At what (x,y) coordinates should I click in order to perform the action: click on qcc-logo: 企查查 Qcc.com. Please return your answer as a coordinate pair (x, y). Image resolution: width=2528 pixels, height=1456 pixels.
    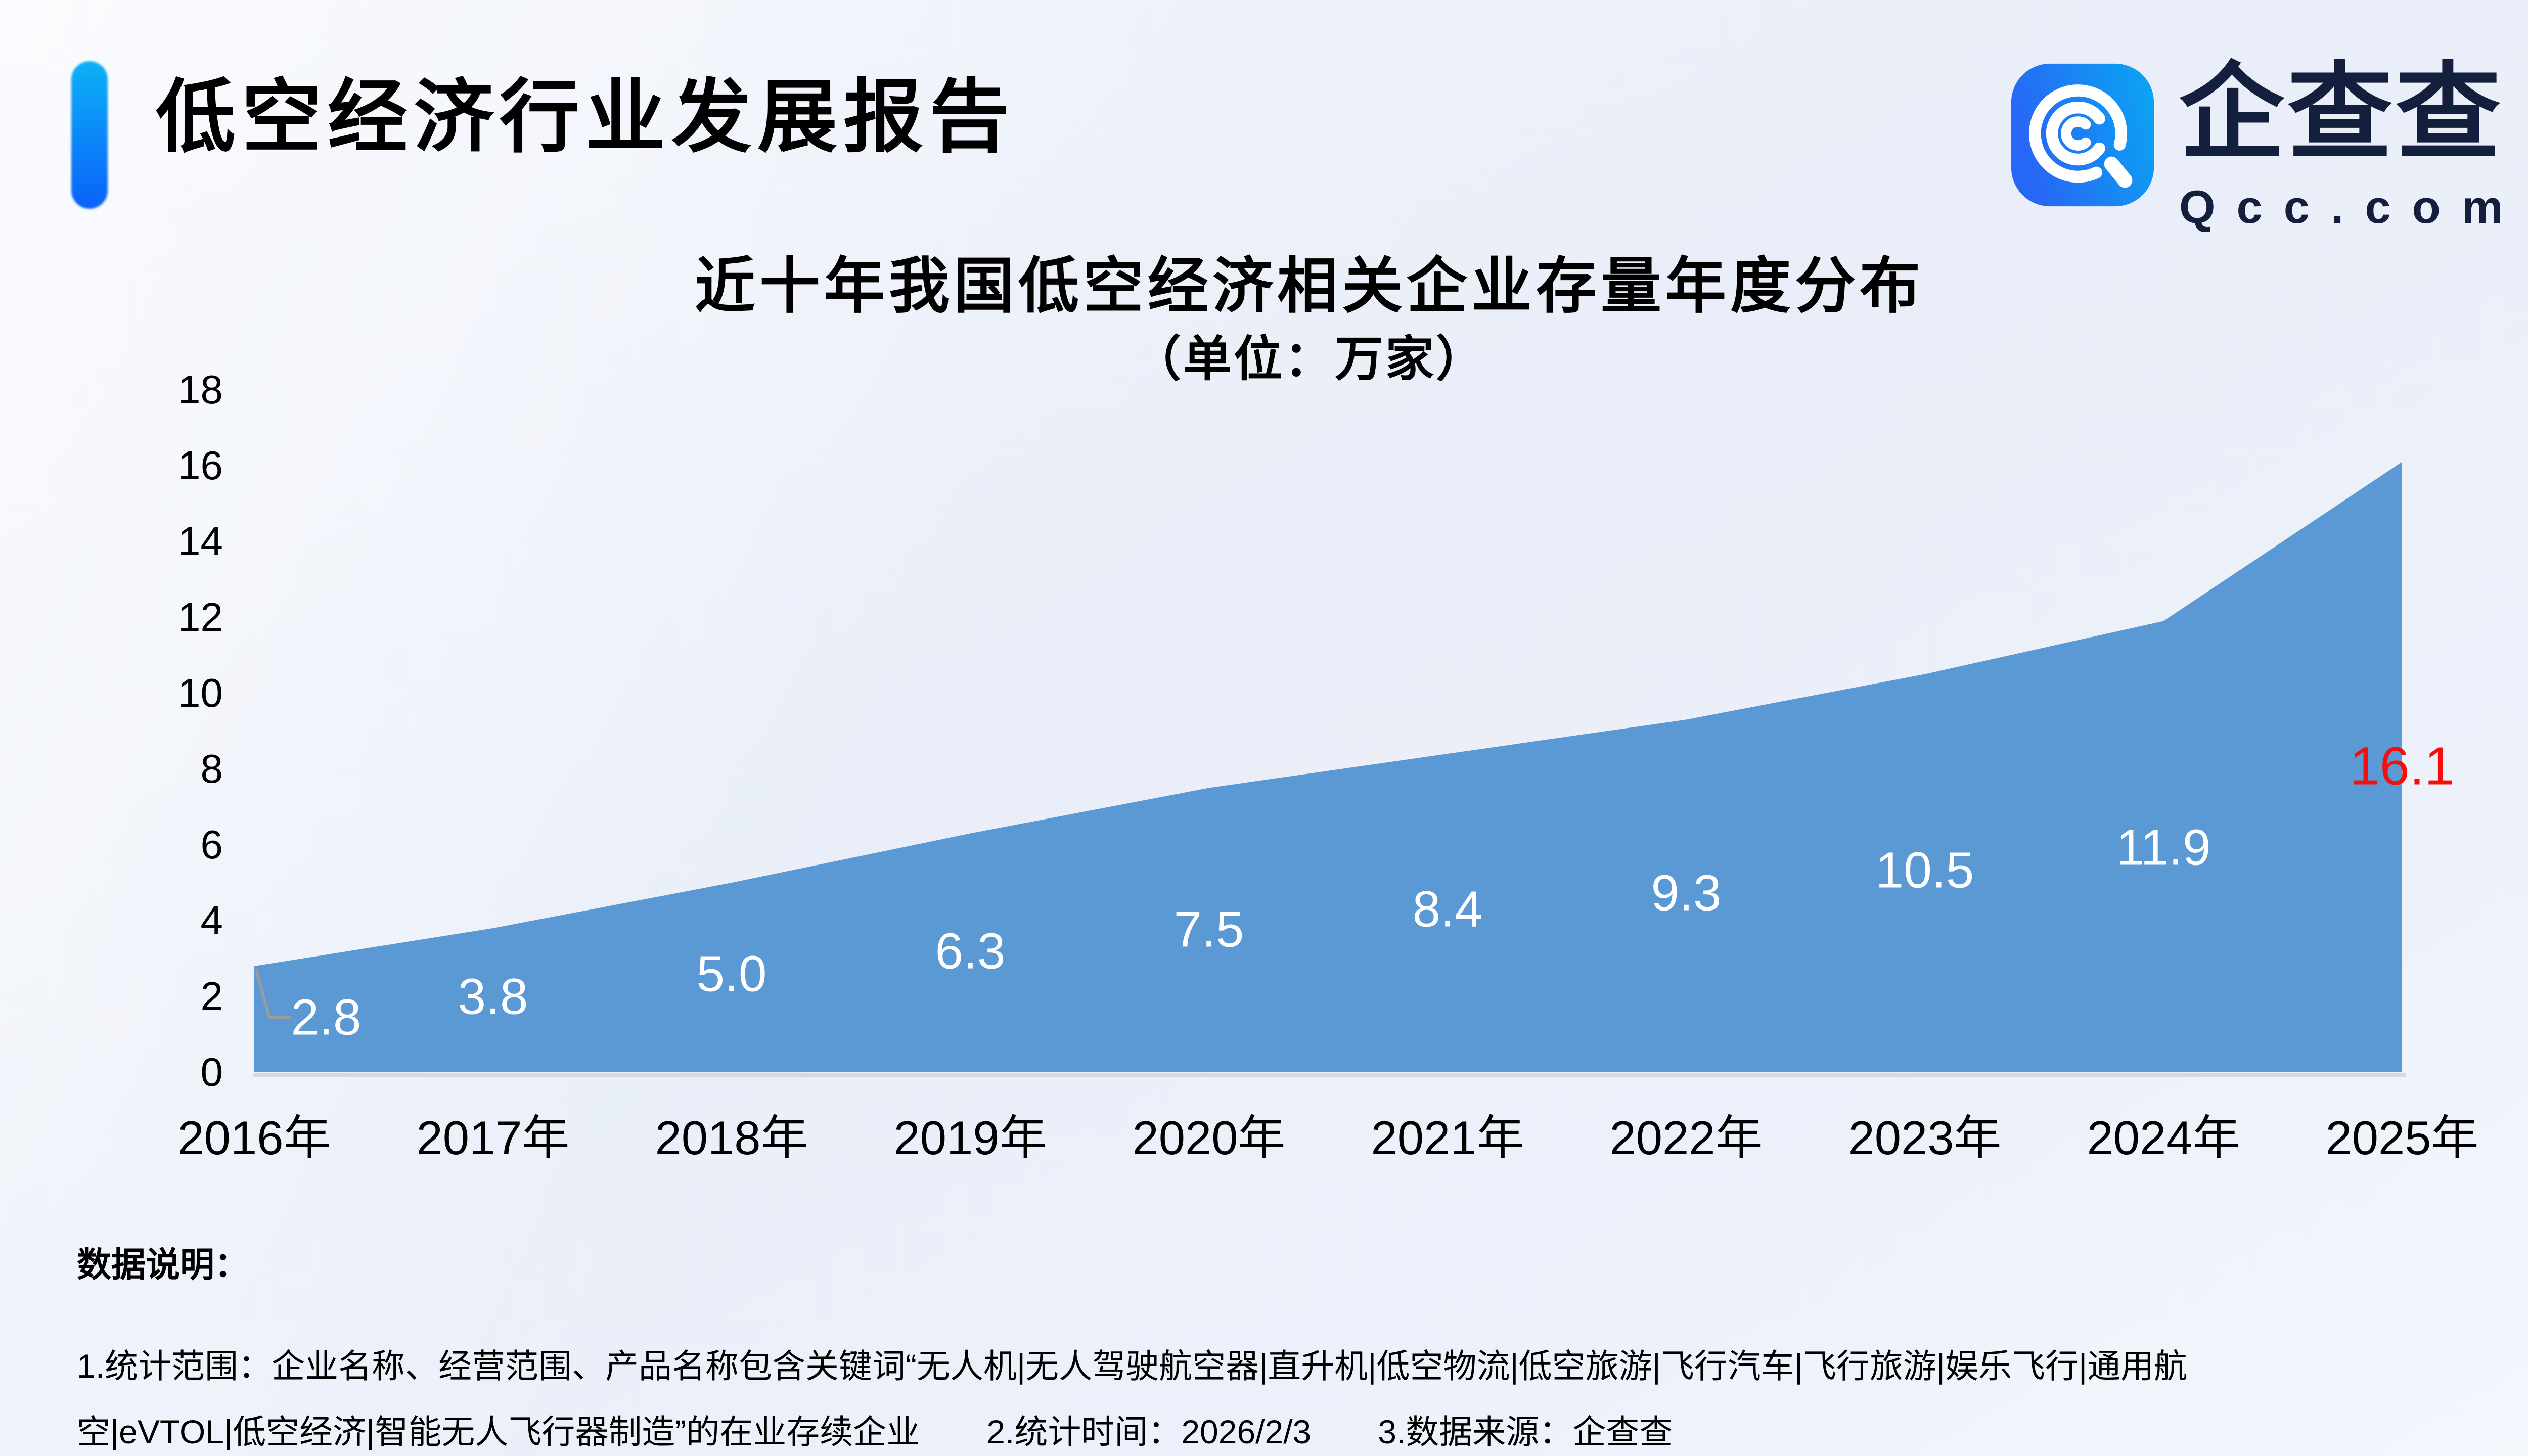
    Looking at the image, I should click on (2266, 147).